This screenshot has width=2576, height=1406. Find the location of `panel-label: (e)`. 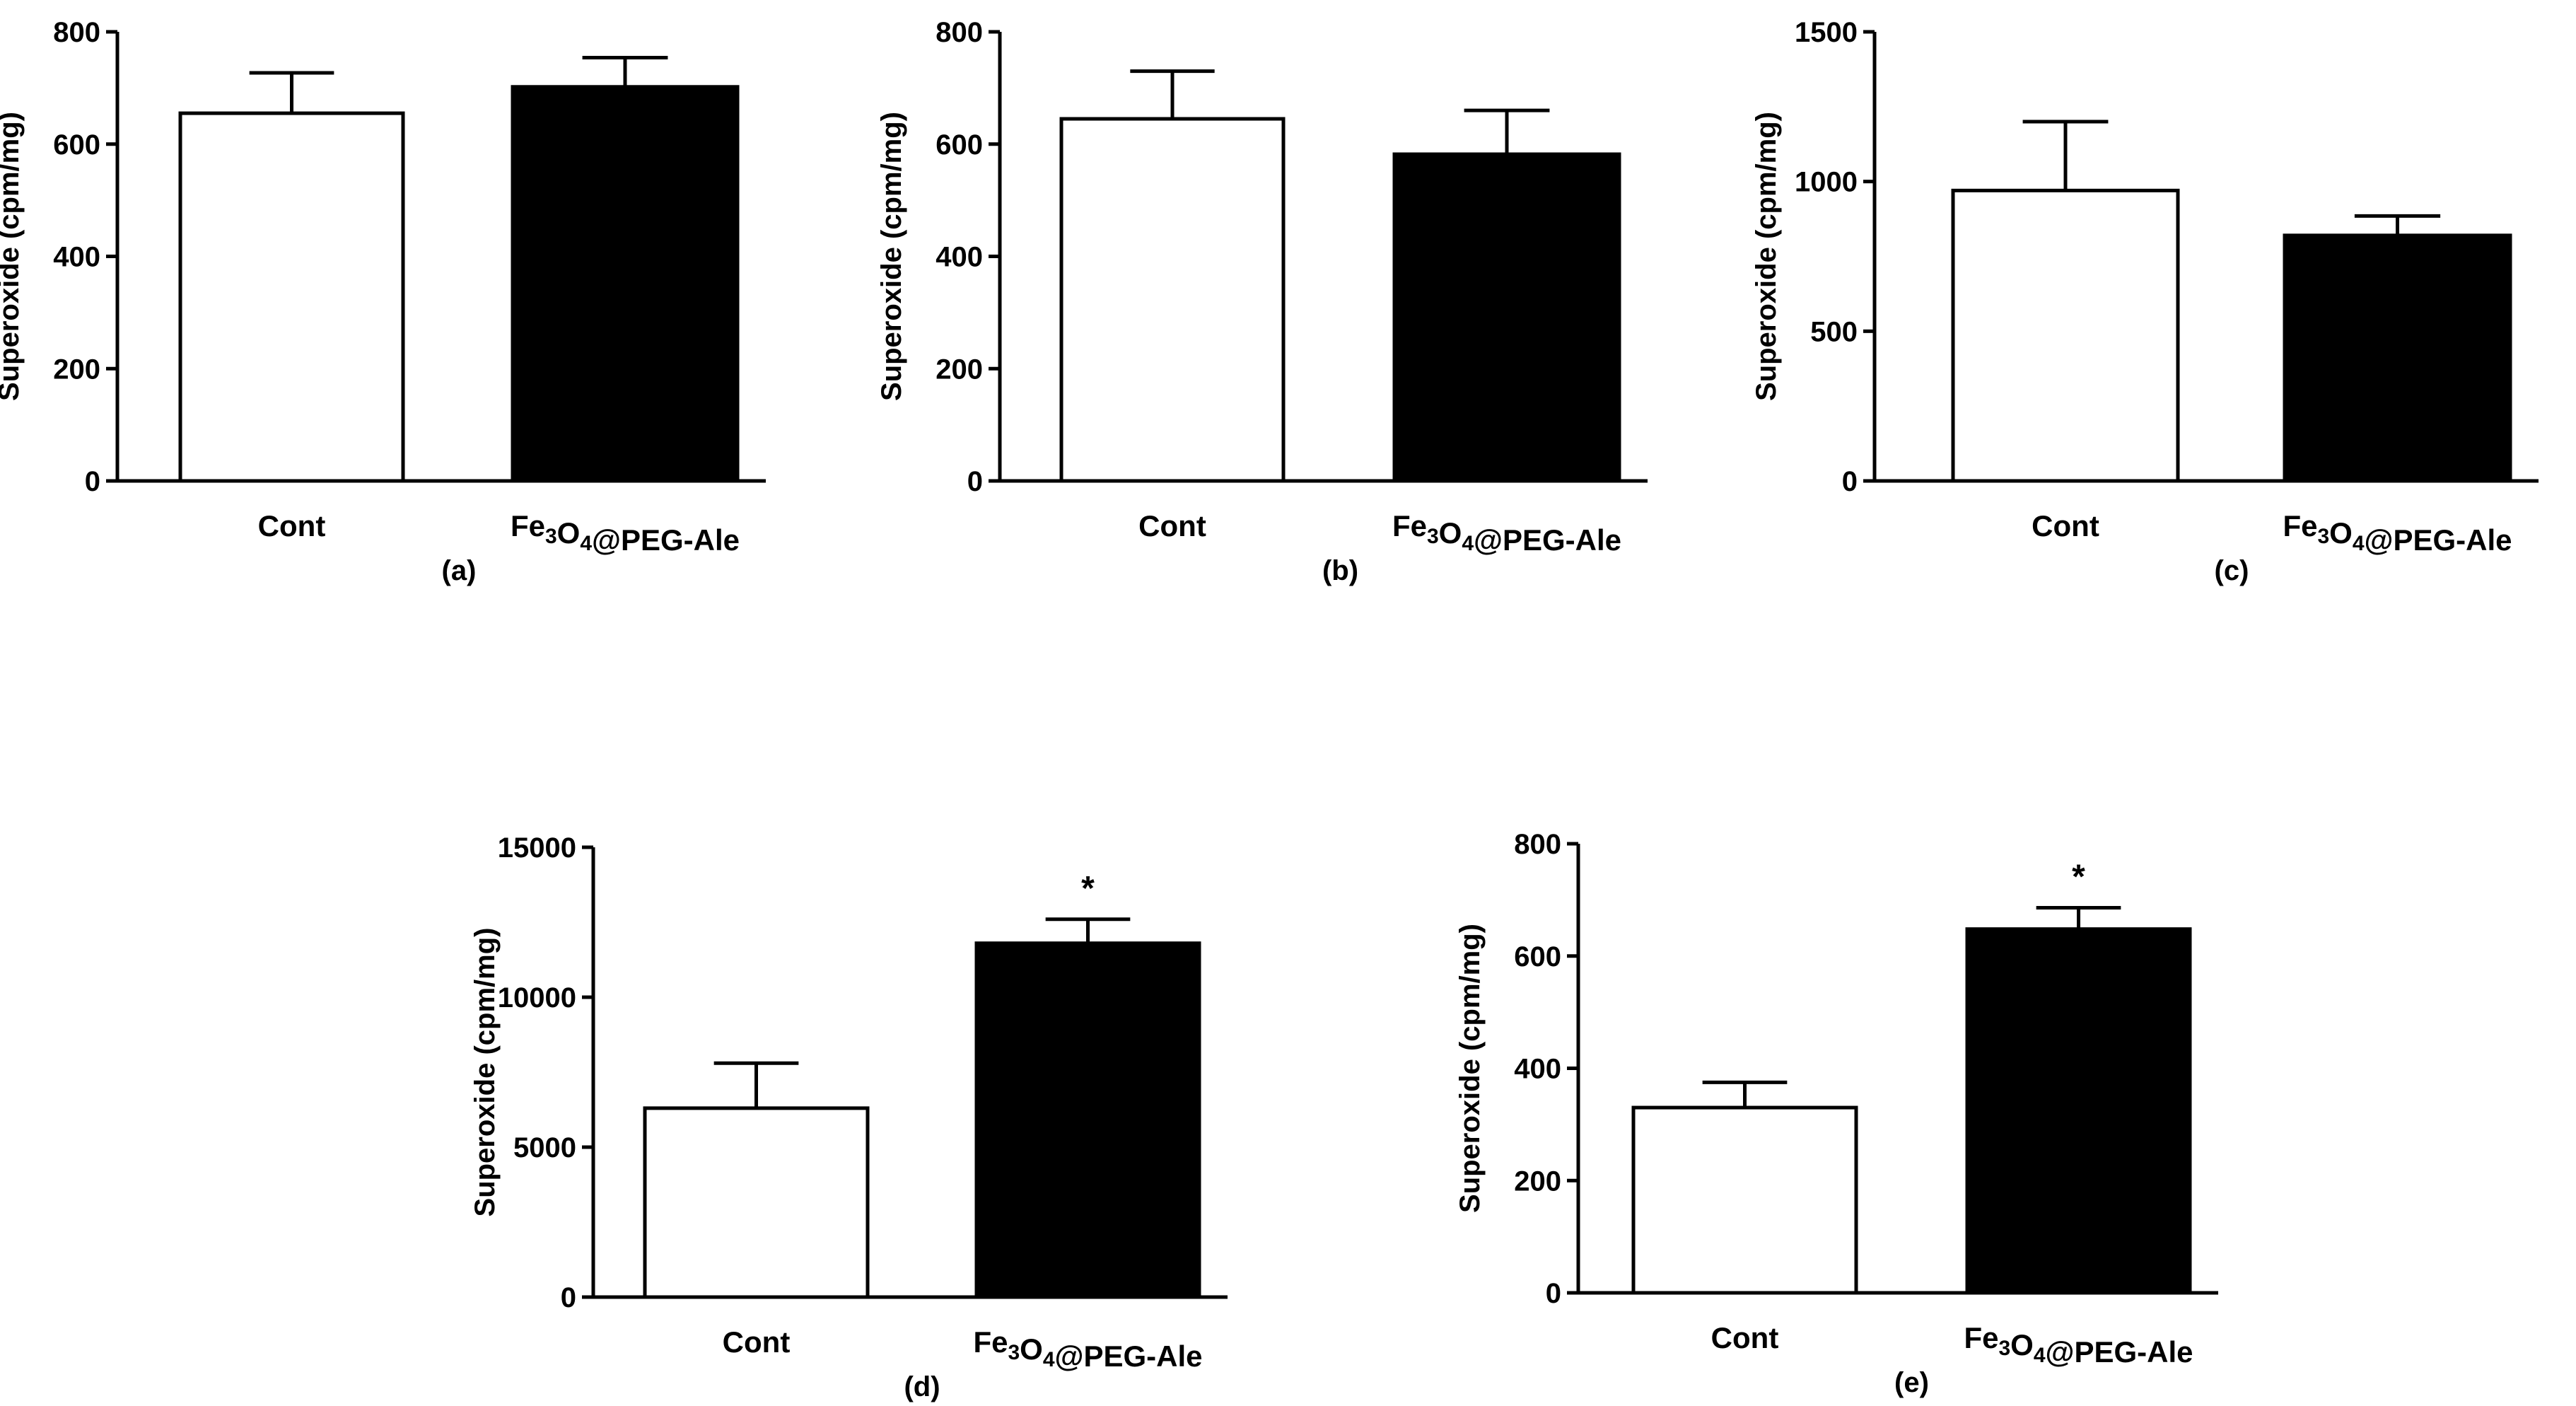

panel-label: (e) is located at coordinates (1911, 1382).